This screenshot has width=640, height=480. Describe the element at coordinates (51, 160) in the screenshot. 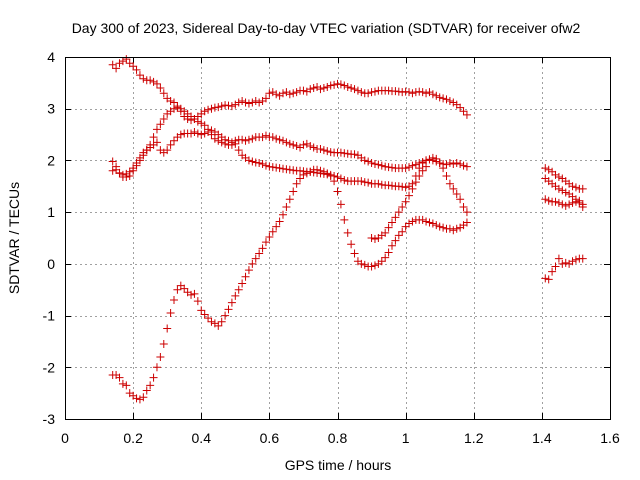

I see `y-tick-label: 2` at that location.